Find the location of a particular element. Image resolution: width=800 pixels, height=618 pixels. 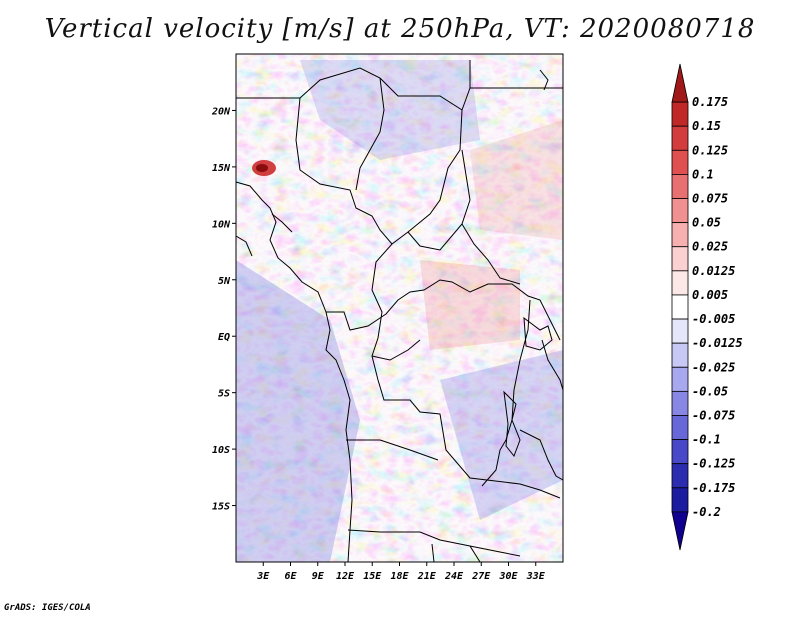

lat-tick-label: EQ is located at coordinates (224, 337).